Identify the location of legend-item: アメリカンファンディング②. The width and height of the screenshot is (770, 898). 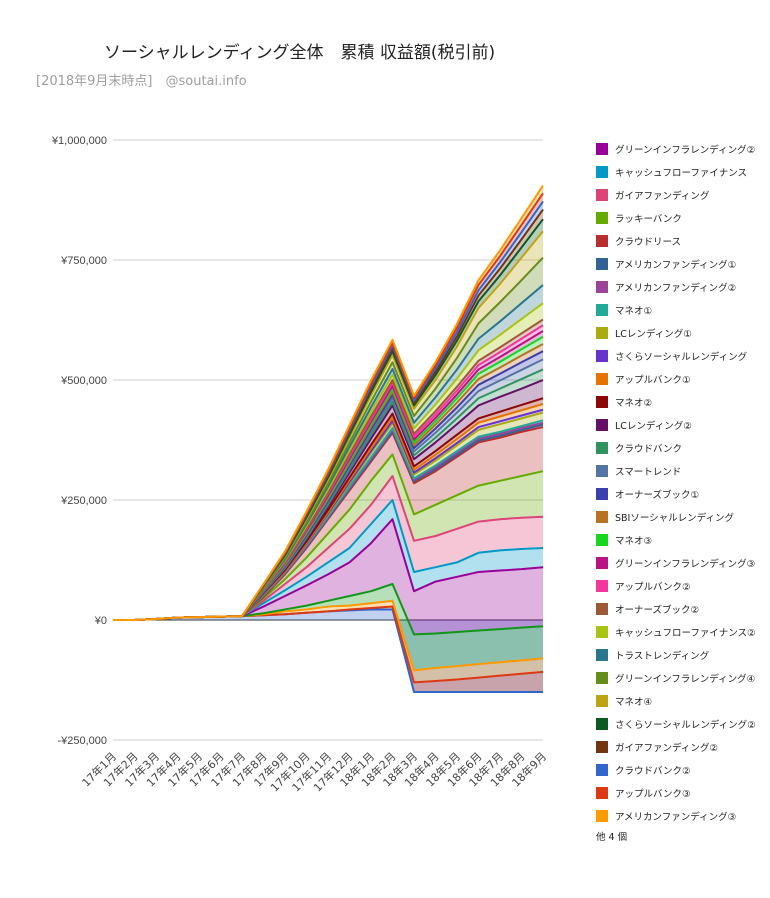
(681, 286).